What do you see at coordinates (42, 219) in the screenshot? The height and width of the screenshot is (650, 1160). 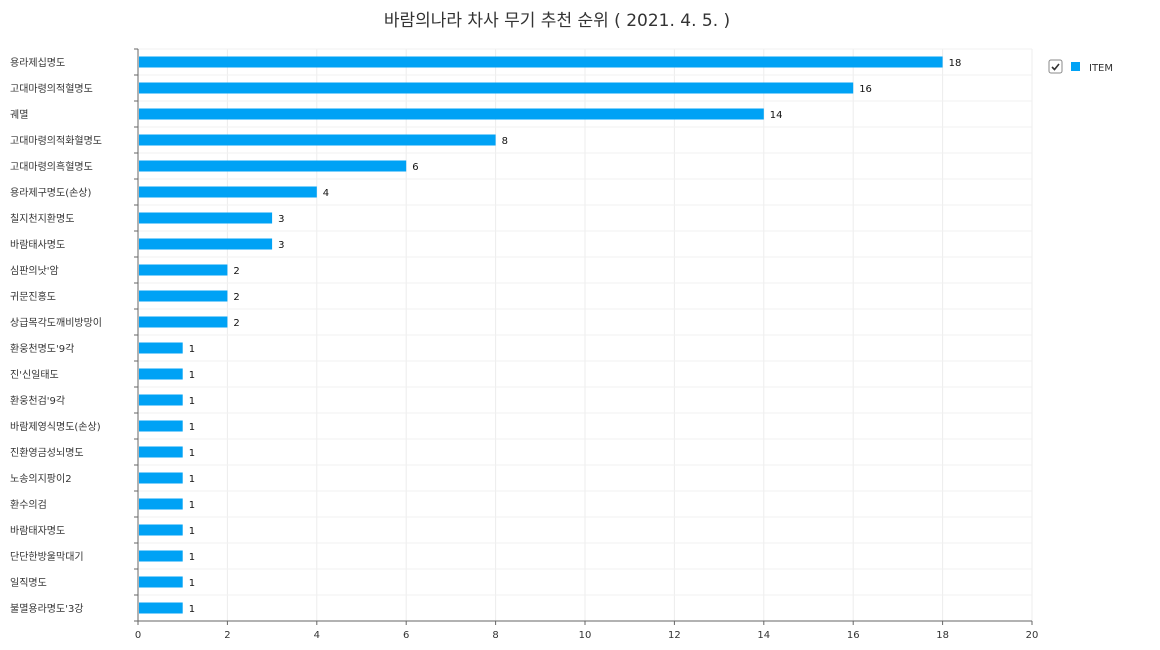 I see `category-label: 칠지천지환명도` at bounding box center [42, 219].